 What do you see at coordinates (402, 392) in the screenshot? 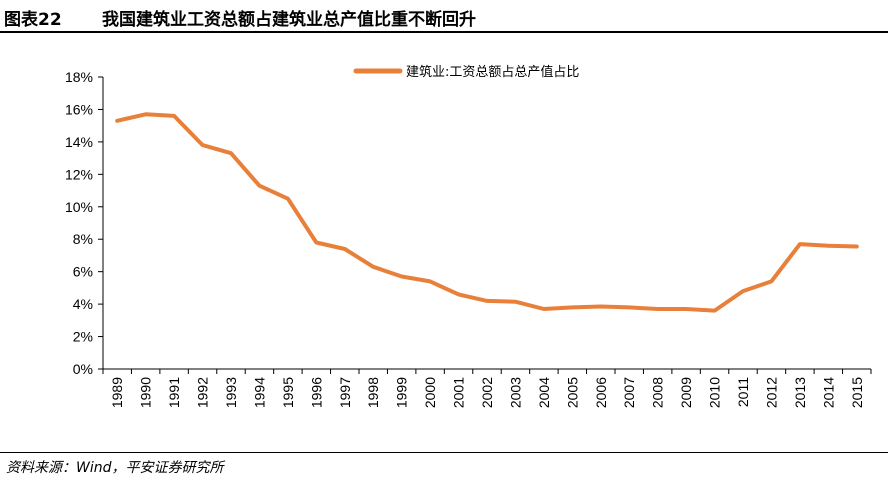
I see `x-tick-label: 1999` at bounding box center [402, 392].